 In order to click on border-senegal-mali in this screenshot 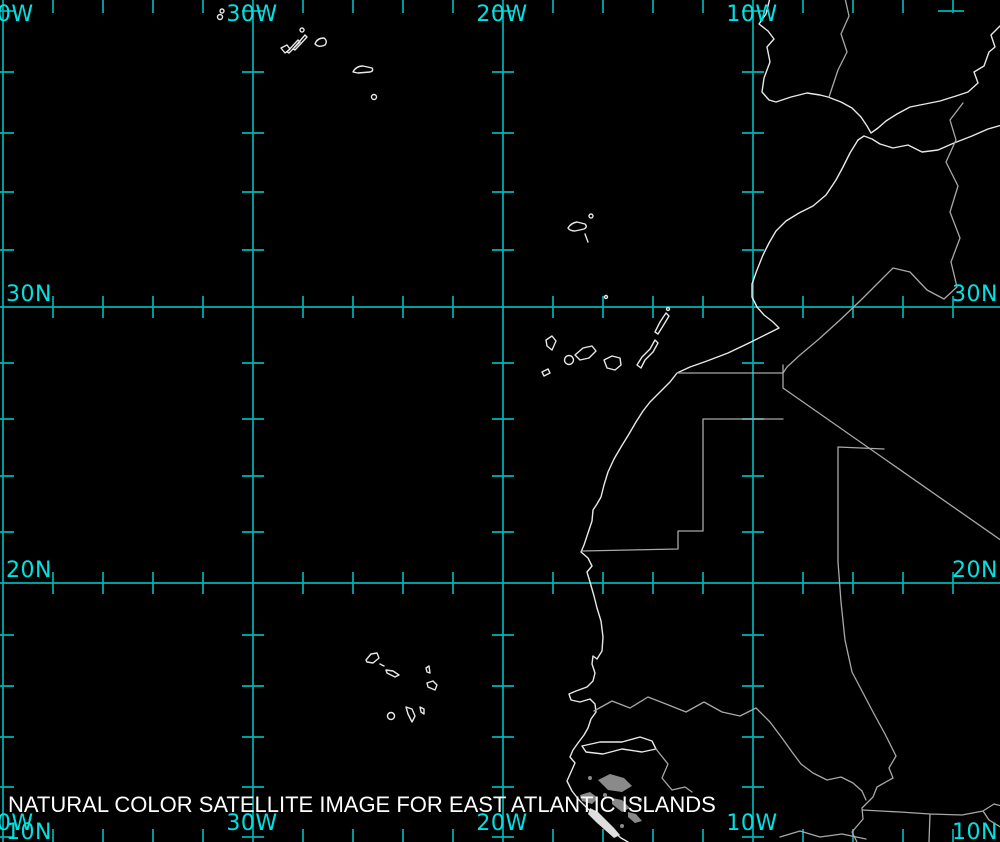, I will do `click(930, 822)`.